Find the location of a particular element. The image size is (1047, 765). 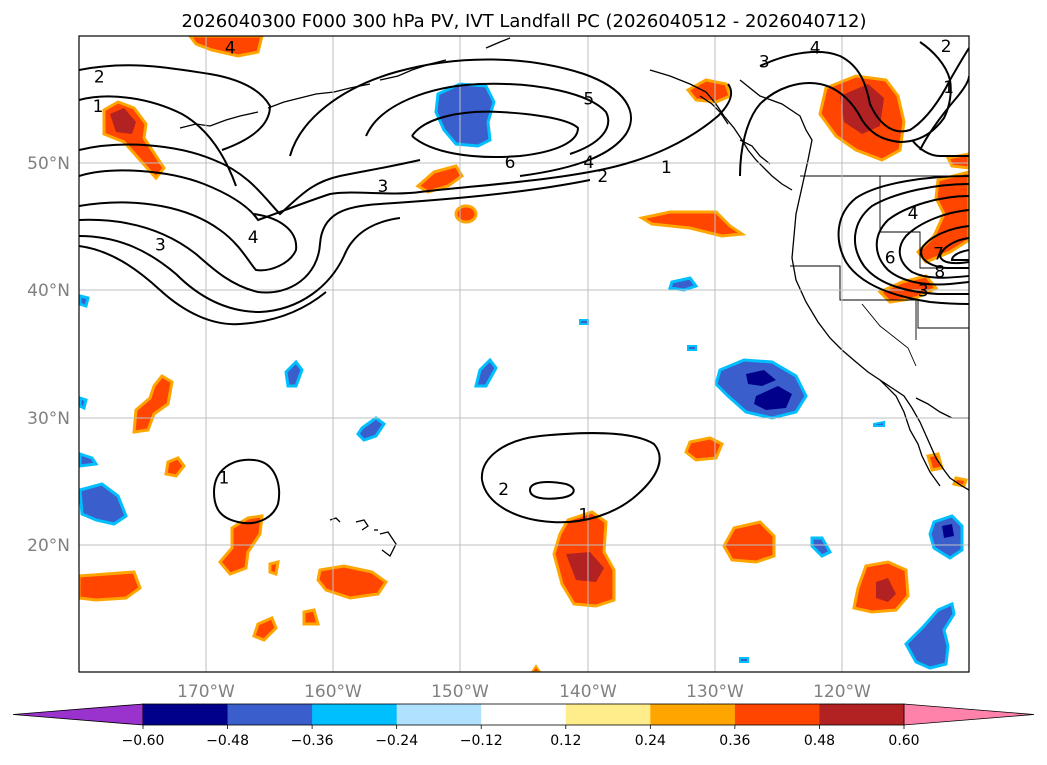

colorbar-extend-low is located at coordinates (78, 714).